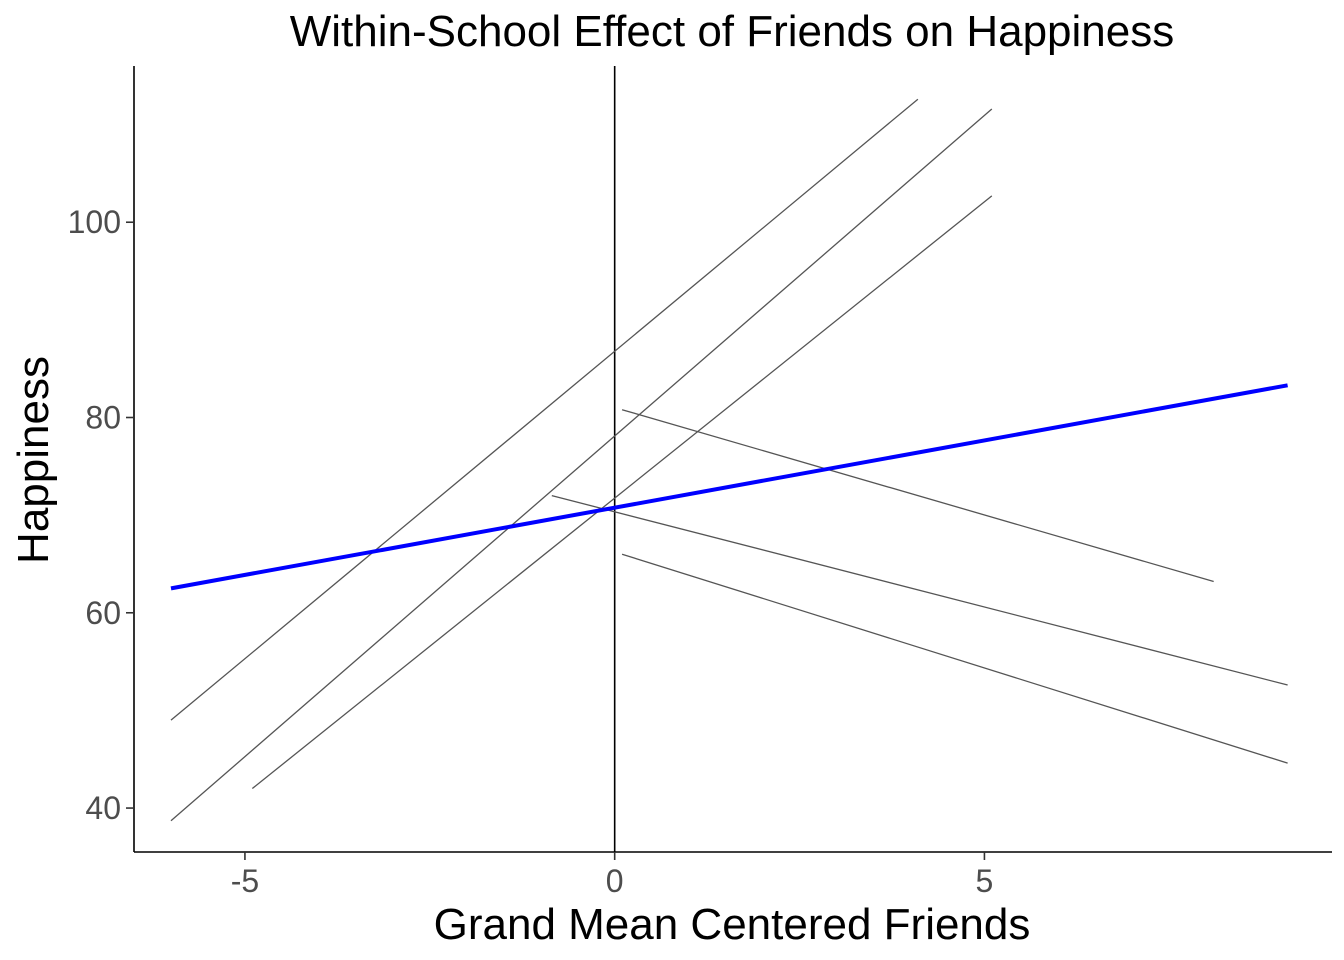 The width and height of the screenshot is (1344, 960). I want to click on y-axis-title: Happiness, so click(33, 460).